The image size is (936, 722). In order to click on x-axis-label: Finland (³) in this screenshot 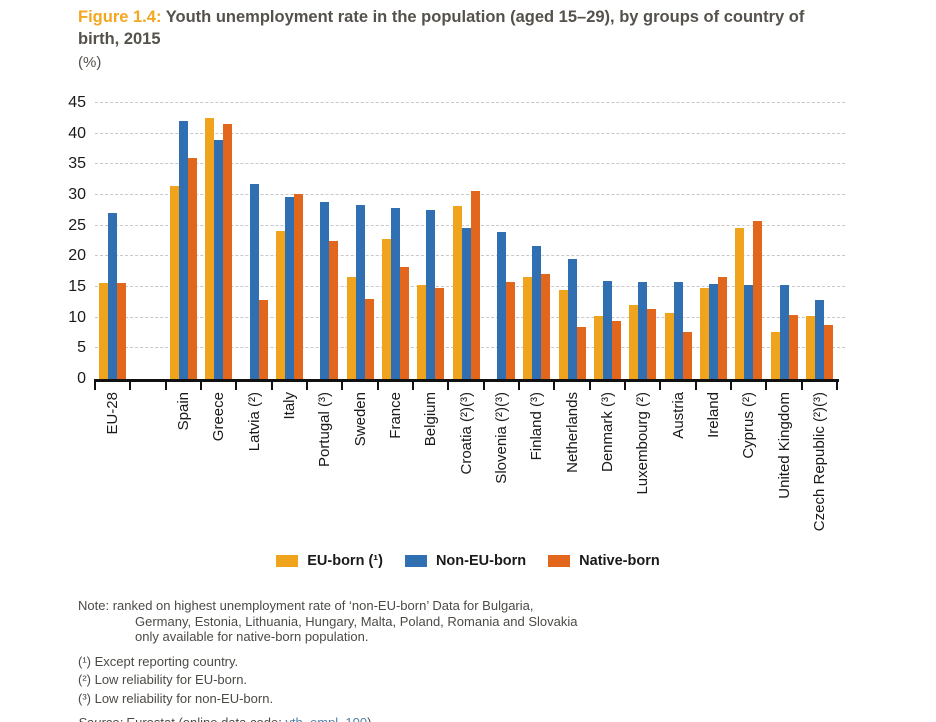, I will do `click(537, 426)`.